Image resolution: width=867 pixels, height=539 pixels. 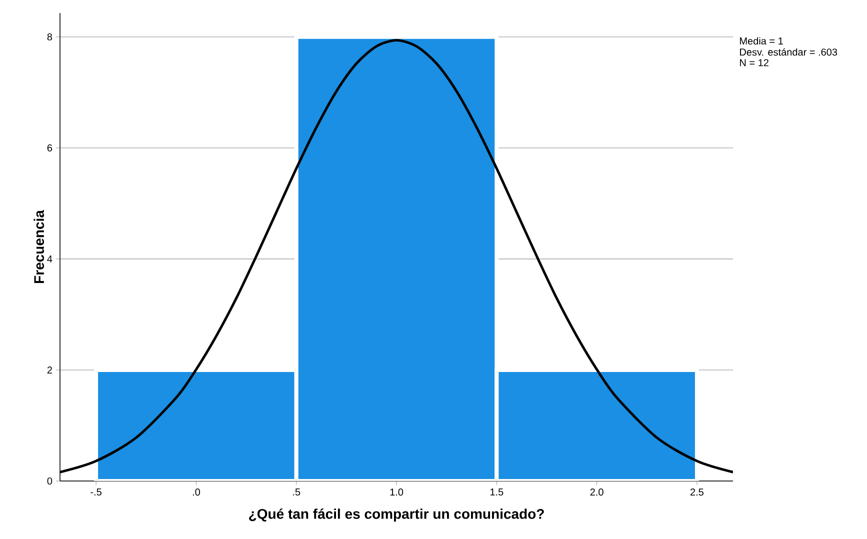 I want to click on x-tick-label: -.5, so click(x=96, y=492).